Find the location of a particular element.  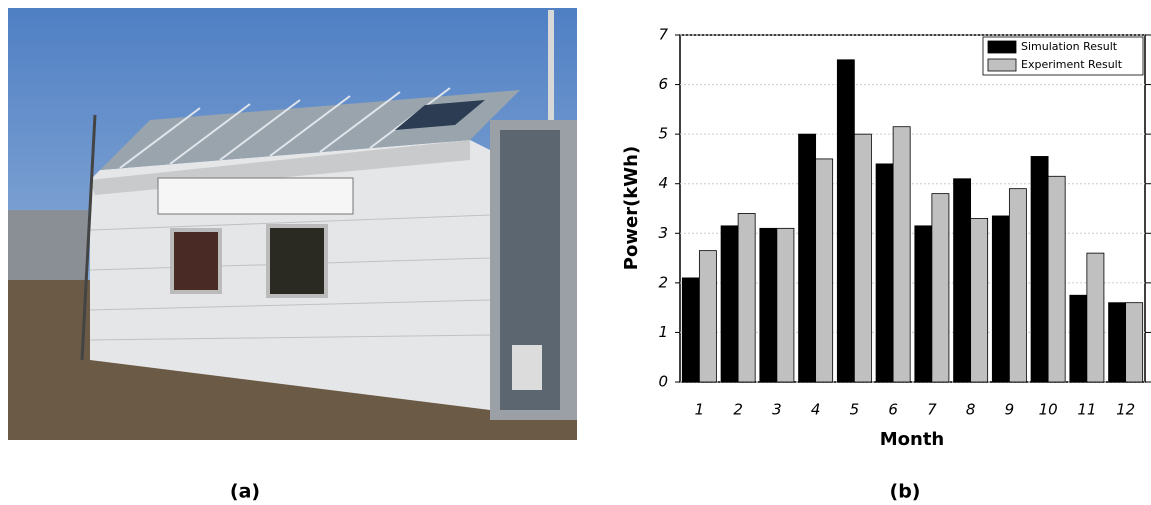

x-tick-label: 4 is located at coordinates (816, 410).